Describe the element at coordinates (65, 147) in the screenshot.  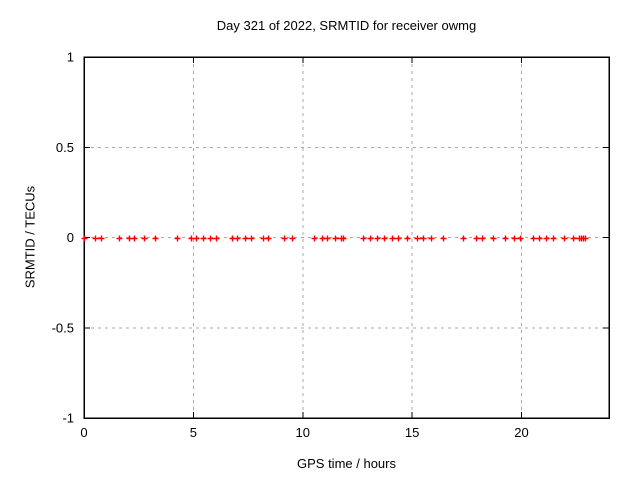
I see `svg-text: 0.5` at that location.